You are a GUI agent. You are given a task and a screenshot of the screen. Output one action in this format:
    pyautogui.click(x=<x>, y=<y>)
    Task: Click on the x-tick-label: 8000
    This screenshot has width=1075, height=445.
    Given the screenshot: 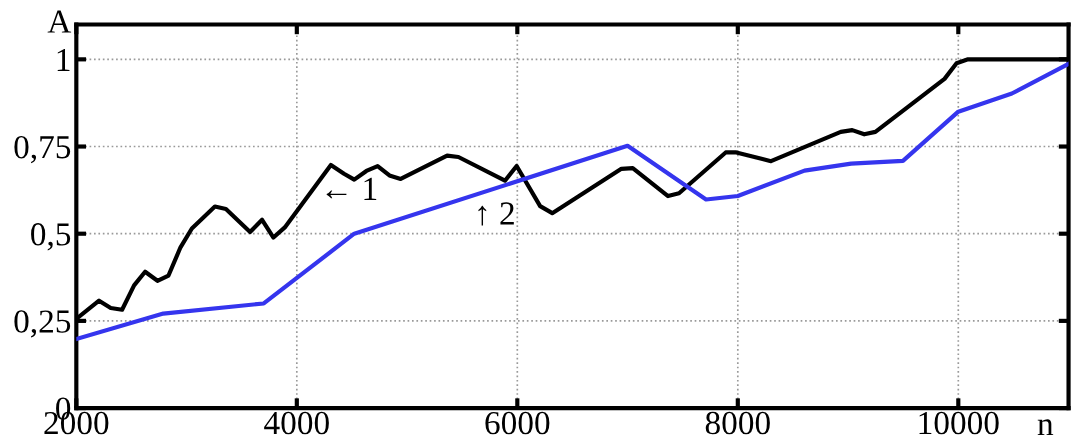 What is the action you would take?
    pyautogui.click(x=737, y=423)
    